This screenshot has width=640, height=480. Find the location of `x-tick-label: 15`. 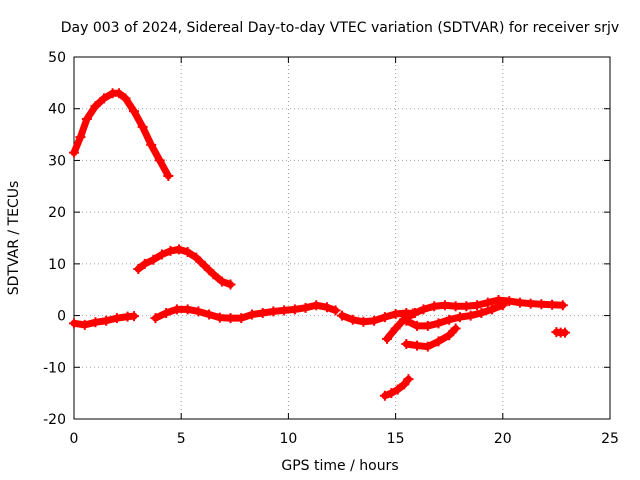

x-tick-label: 15 is located at coordinates (396, 439).